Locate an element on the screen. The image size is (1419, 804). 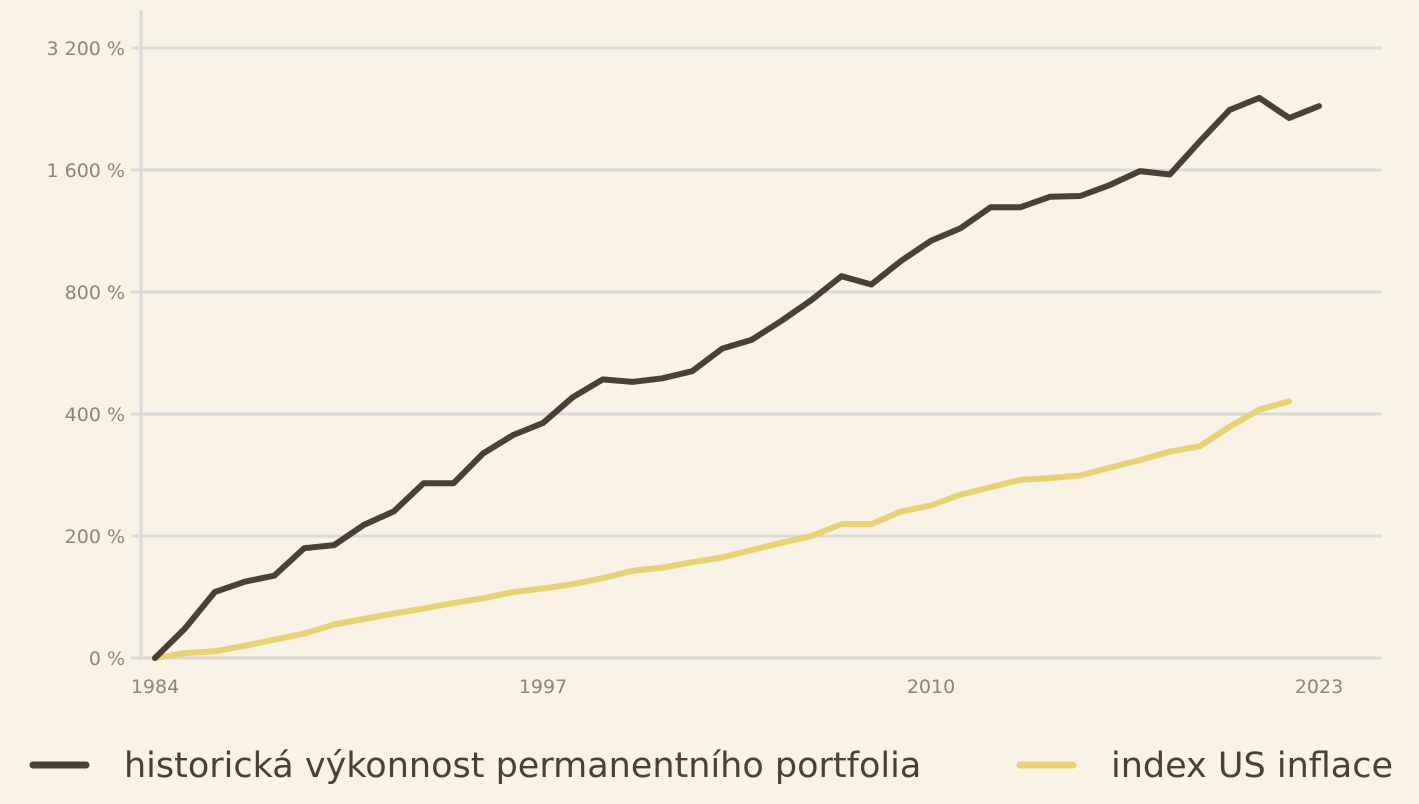
y-tick-label: 200 % is located at coordinates (95, 537).